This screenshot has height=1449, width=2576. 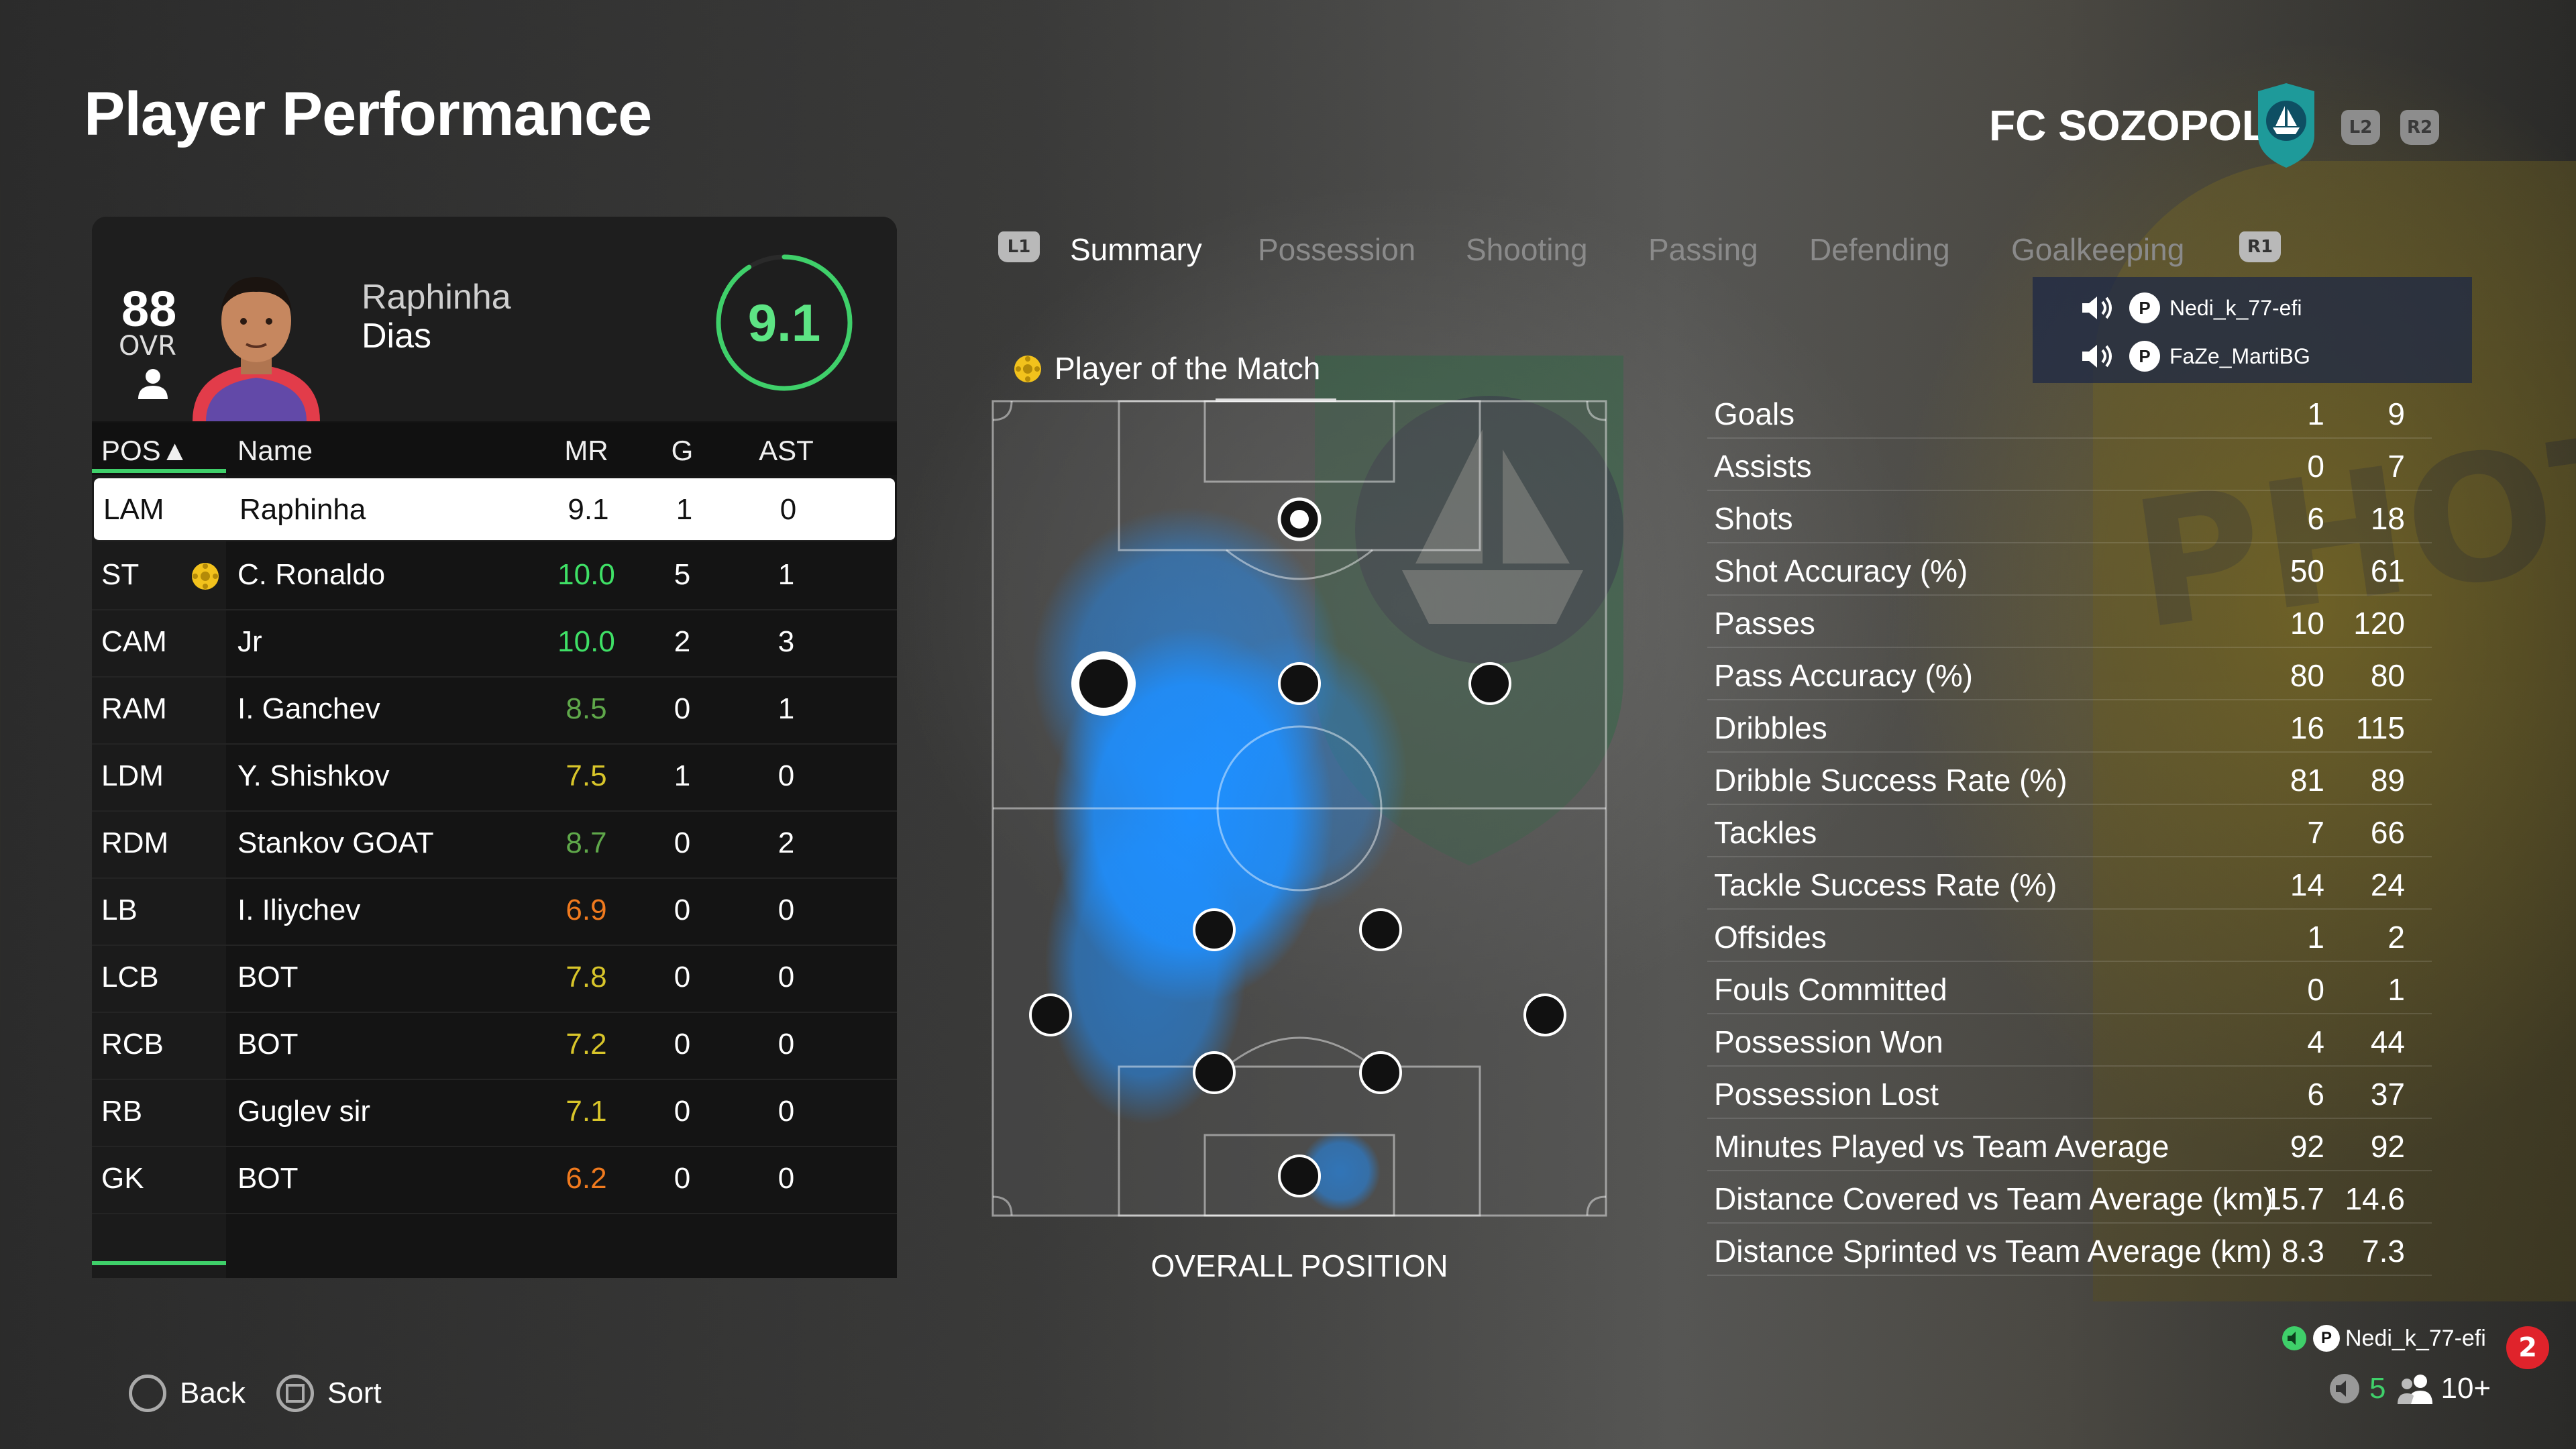 What do you see at coordinates (2315, 832) in the screenshot?
I see `stat-player-value: 7` at bounding box center [2315, 832].